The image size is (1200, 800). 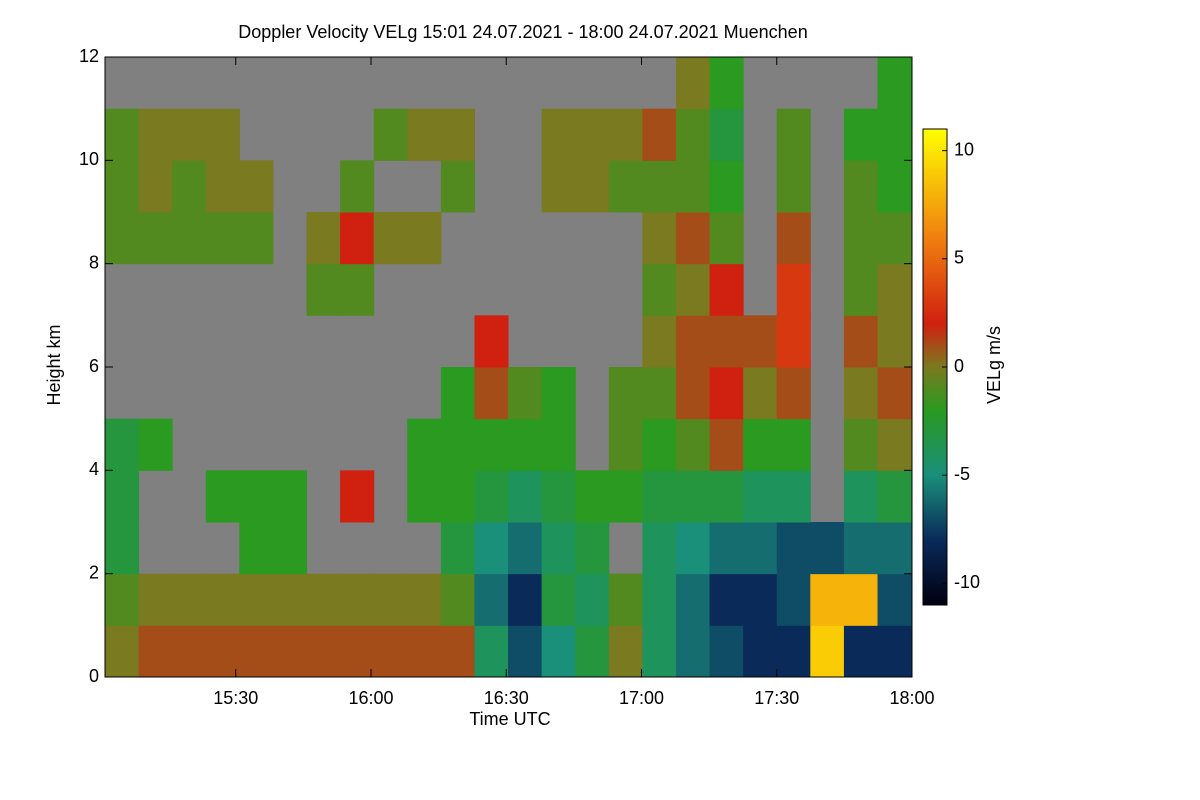 I want to click on colorbar-label: VELg m/s, so click(x=994, y=365).